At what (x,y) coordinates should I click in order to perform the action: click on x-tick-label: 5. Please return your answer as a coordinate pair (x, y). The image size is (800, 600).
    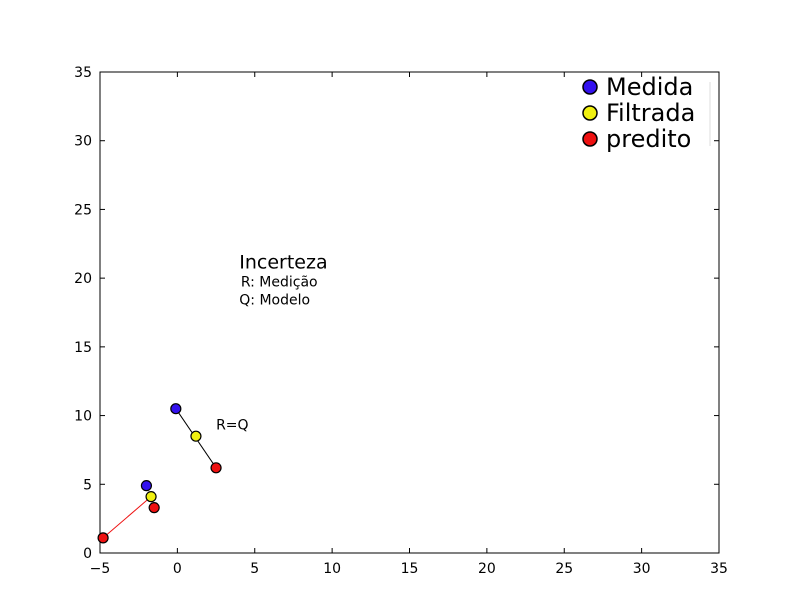
    Looking at the image, I should click on (254, 569).